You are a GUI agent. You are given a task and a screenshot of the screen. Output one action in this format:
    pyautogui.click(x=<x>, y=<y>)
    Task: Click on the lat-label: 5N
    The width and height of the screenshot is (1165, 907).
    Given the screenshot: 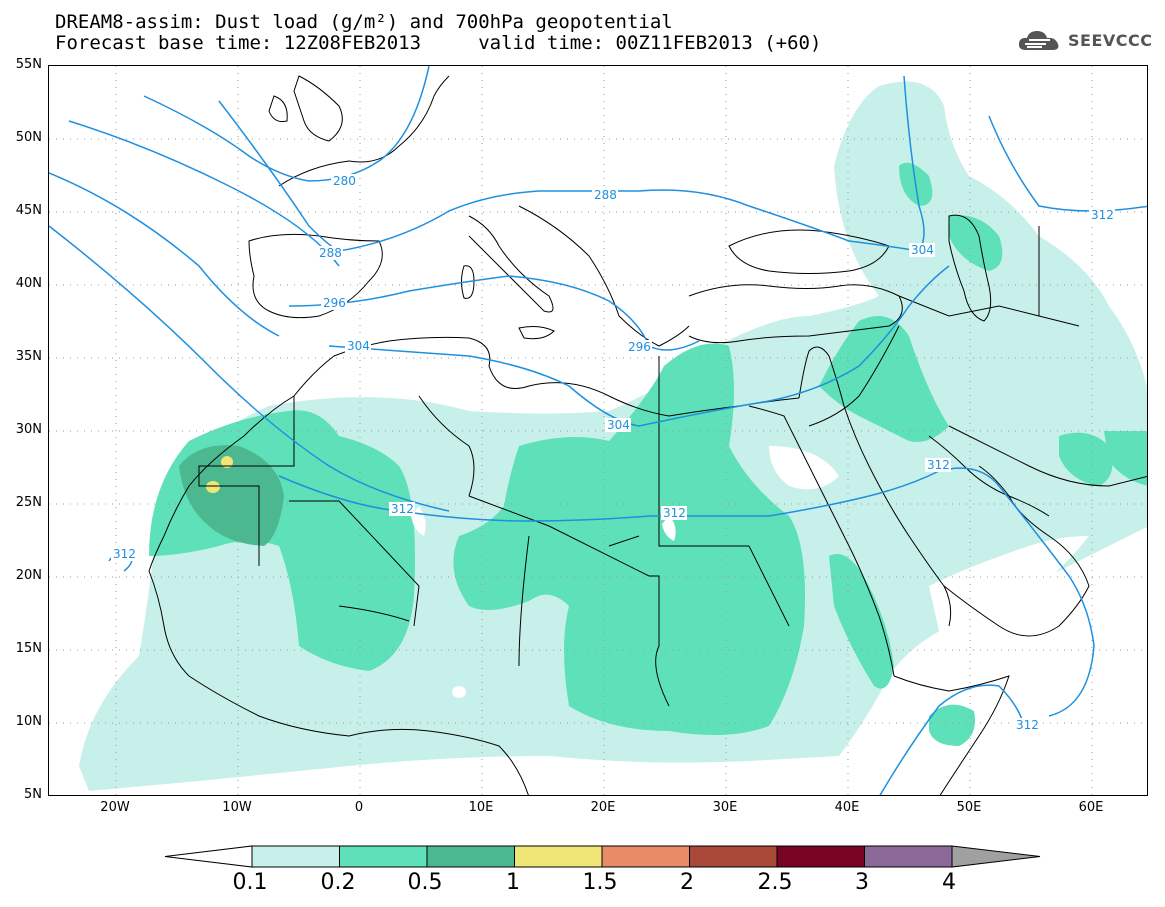 What is the action you would take?
    pyautogui.click(x=33, y=794)
    